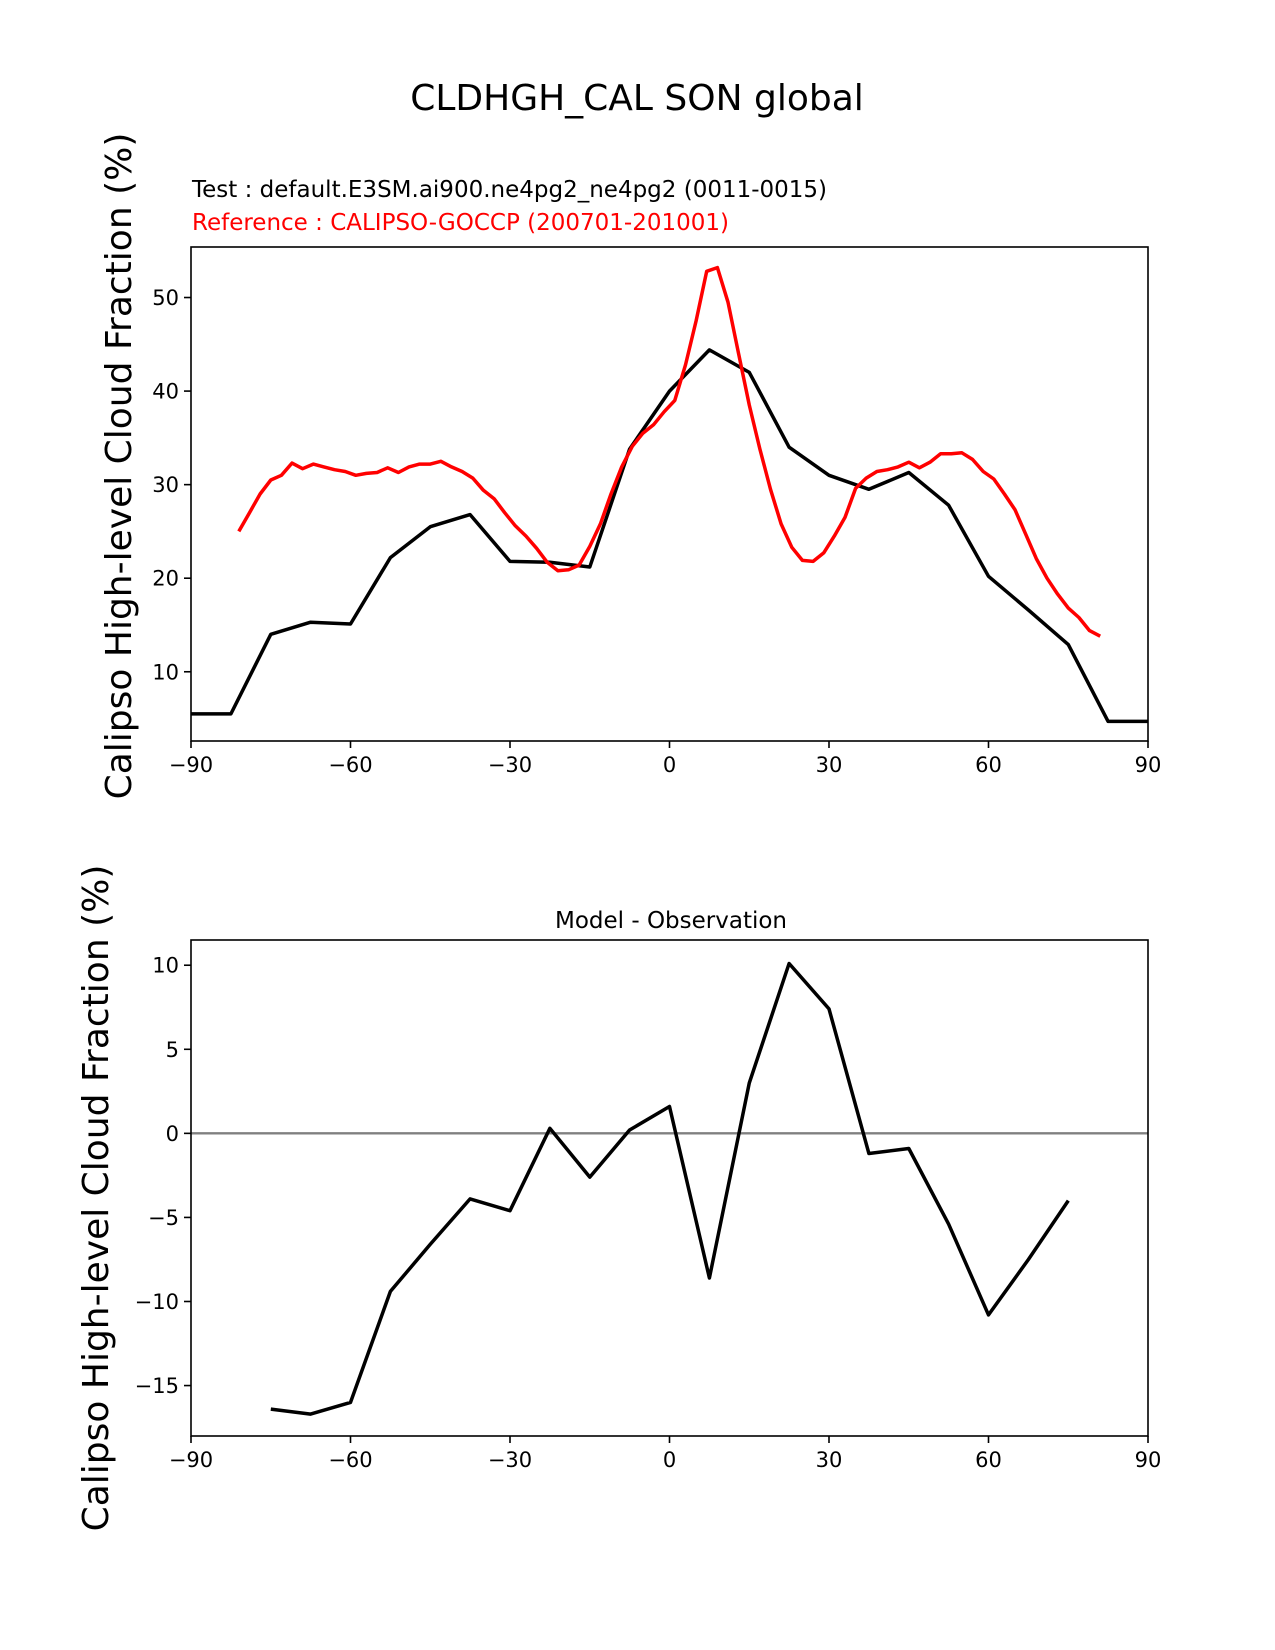 This screenshot has height=1650, width=1275. I want to click on top-y-axis-label: Calipso High-level Cloud Fraction (%), so click(119, 466).